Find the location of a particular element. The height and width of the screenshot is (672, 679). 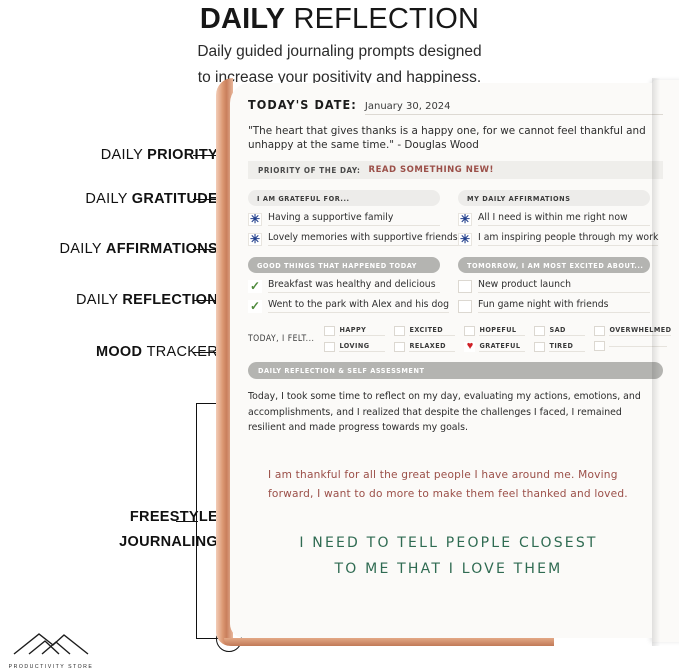

date-label: TODAY'S DATE: is located at coordinates (302, 104).